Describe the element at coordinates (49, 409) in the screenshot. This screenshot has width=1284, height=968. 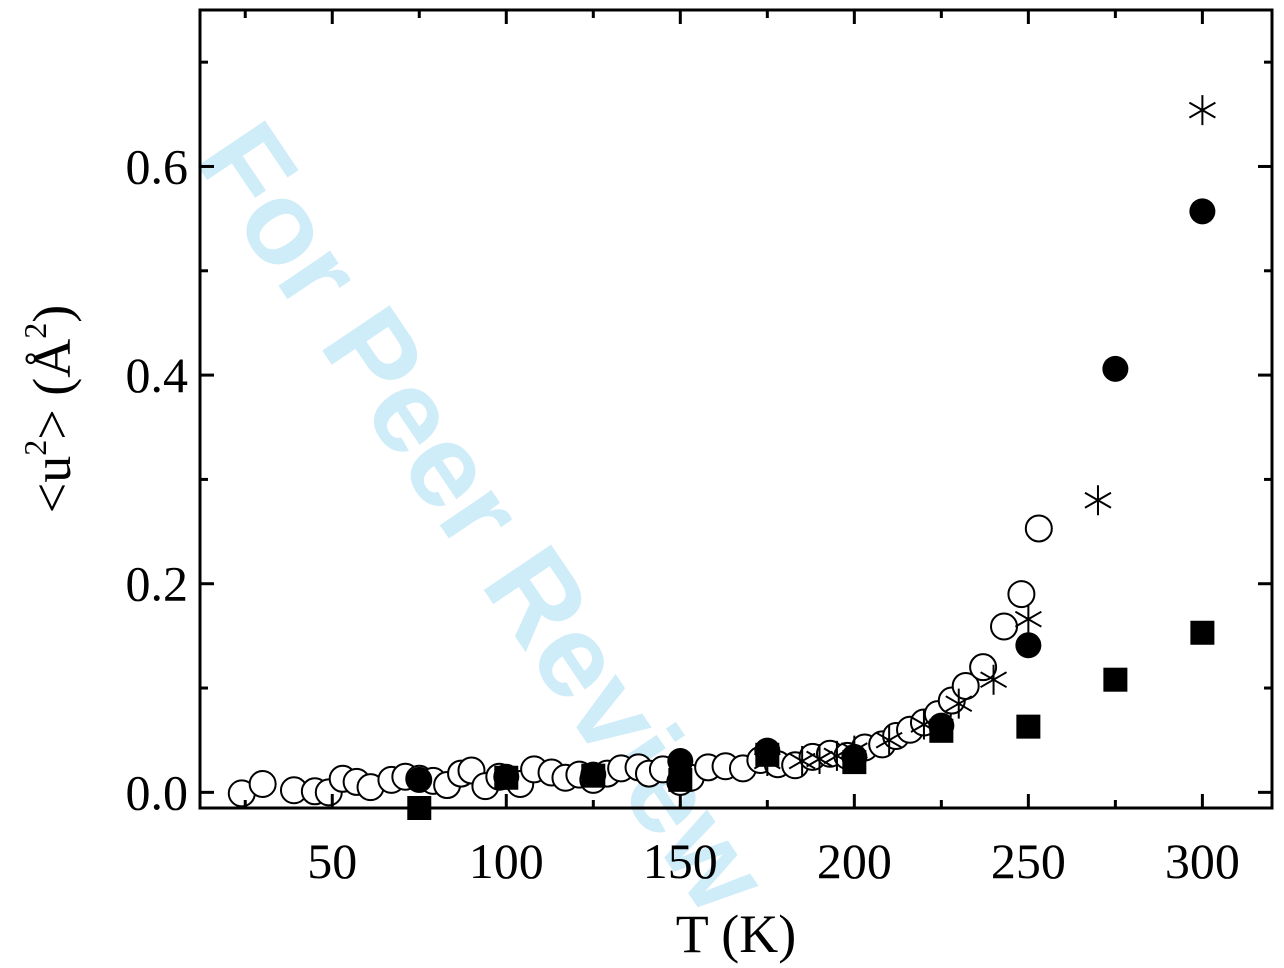
I see `y-axis-title: <u2> (Å2)` at that location.